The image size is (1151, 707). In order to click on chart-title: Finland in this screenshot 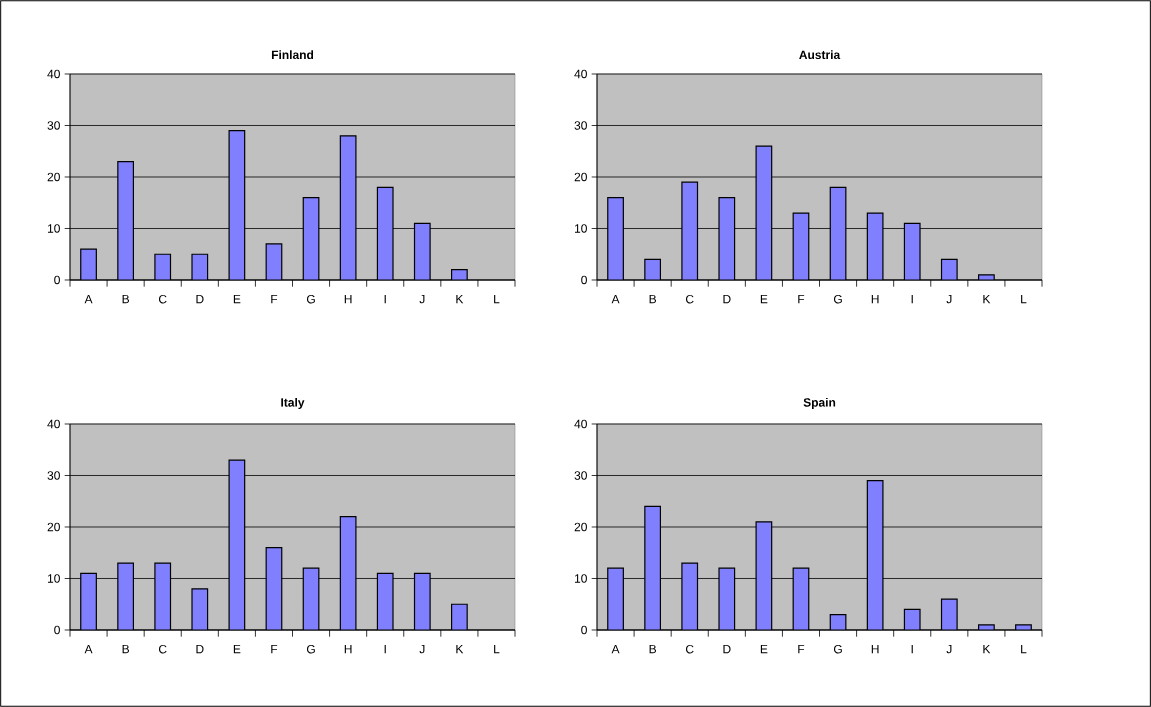, I will do `click(292, 55)`.